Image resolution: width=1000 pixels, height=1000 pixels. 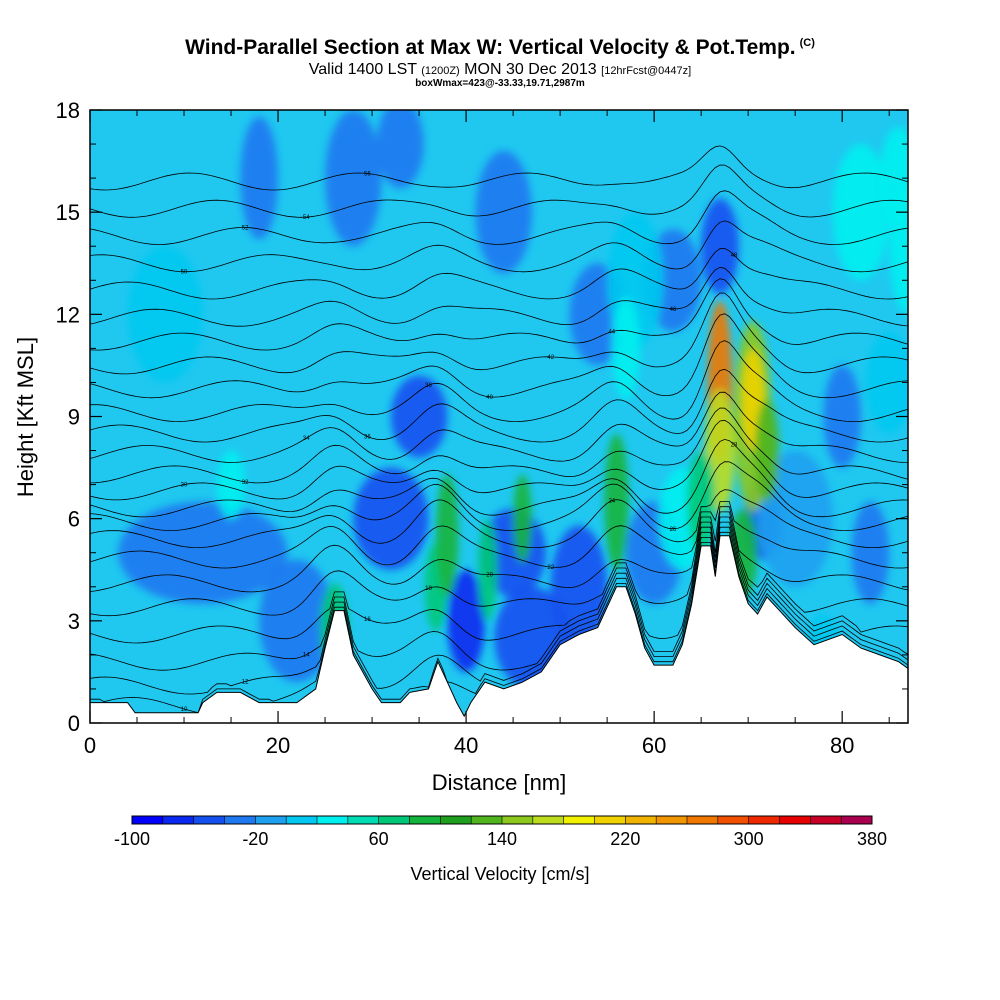 I want to click on y-tick-label: 18, so click(x=68, y=110).